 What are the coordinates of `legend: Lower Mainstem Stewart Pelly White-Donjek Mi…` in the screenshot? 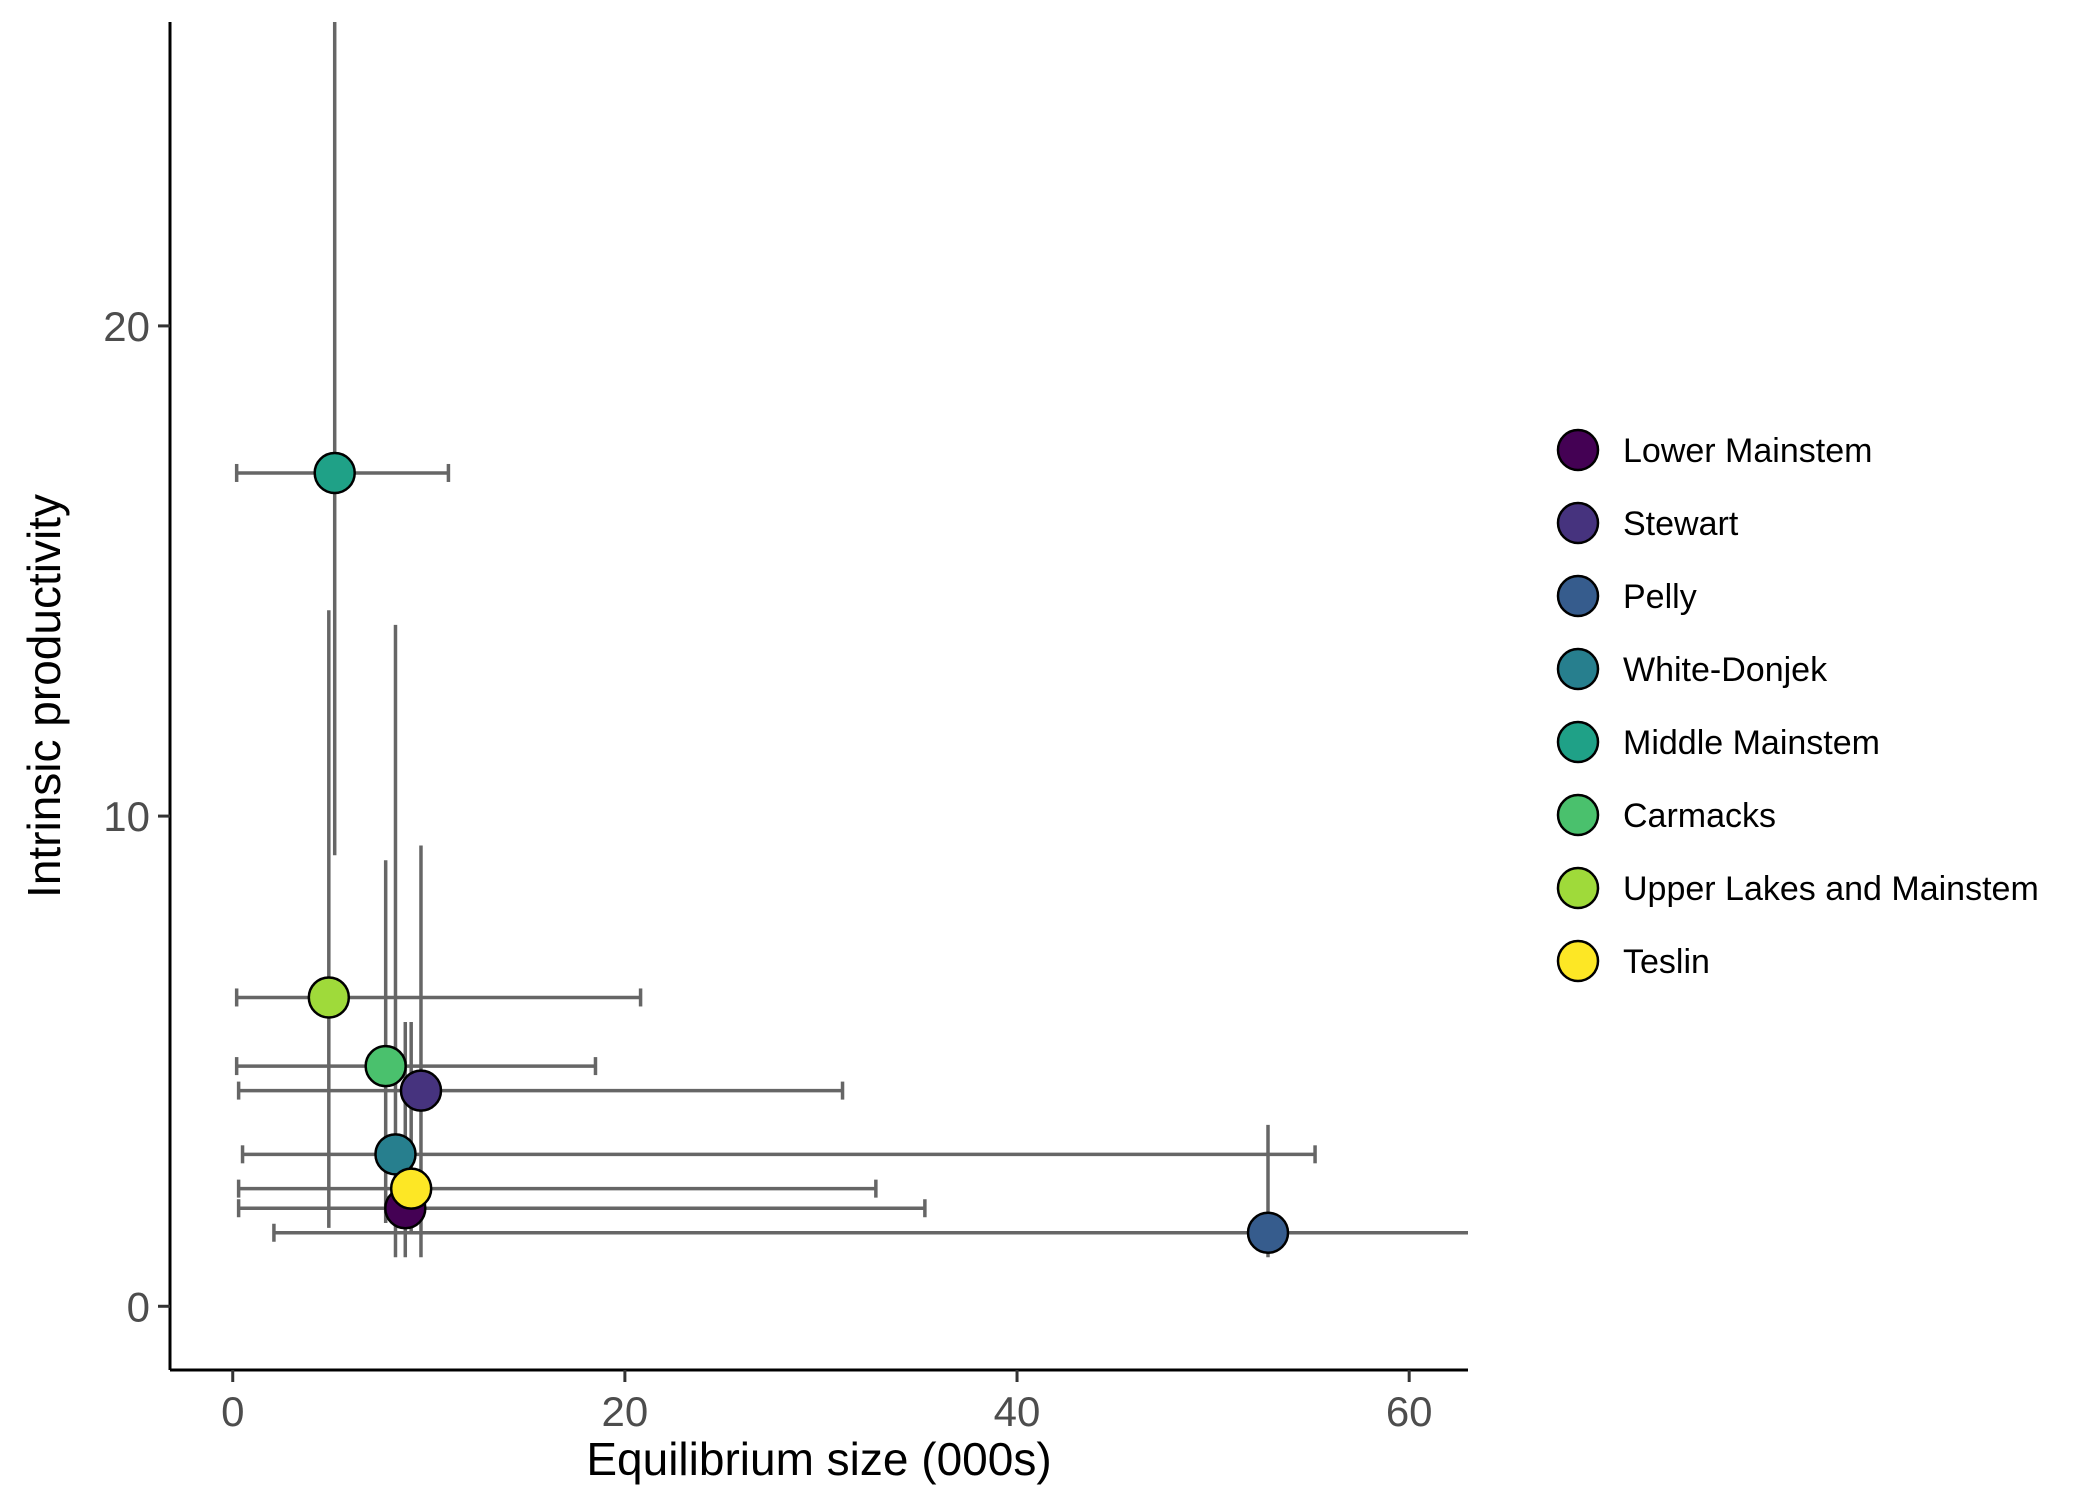 It's located at (1797, 705).